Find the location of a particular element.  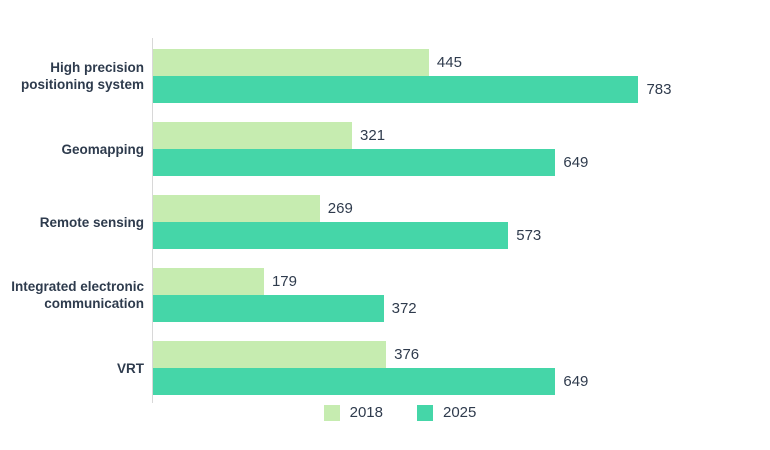

bar-row-2018: 376 is located at coordinates (461, 354).